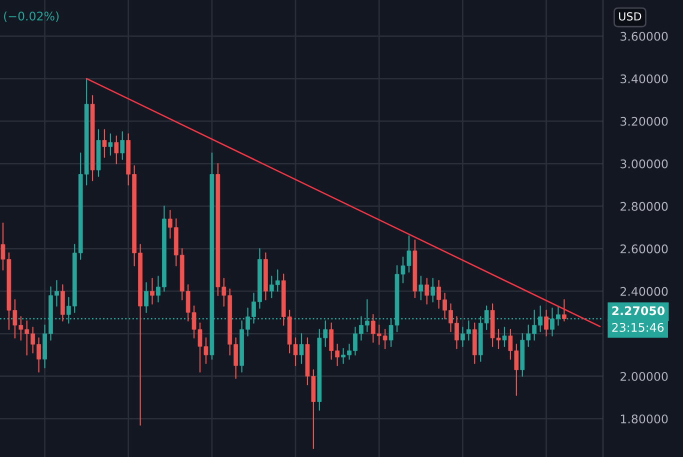  What do you see at coordinates (644, 79) in the screenshot?
I see `y-tick-label: 3.40000` at bounding box center [644, 79].